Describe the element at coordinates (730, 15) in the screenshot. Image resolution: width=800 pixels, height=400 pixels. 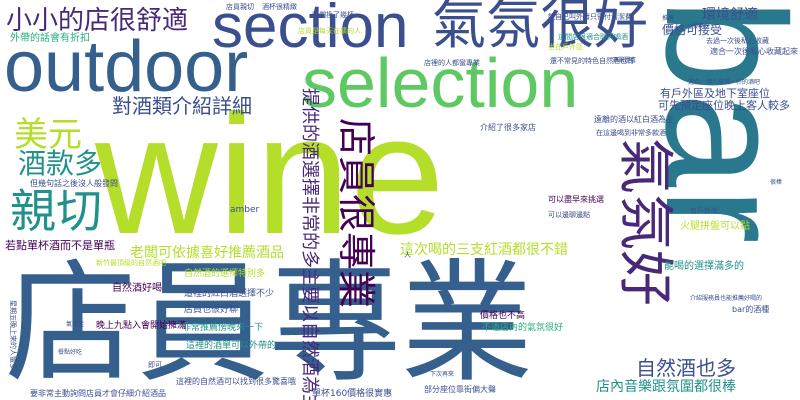
I see `word: 環境舒適` at that location.